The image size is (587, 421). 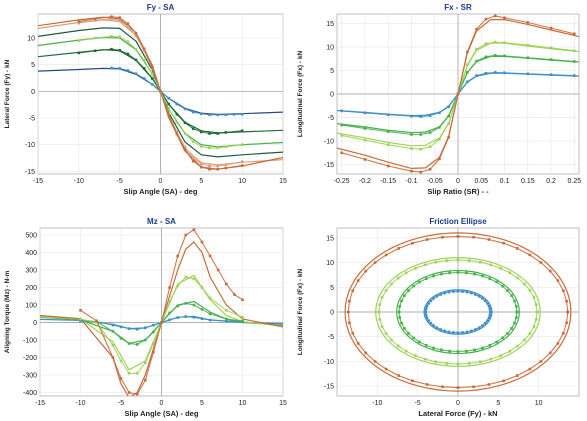 I want to click on y-tick-label: 10, so click(x=330, y=47).